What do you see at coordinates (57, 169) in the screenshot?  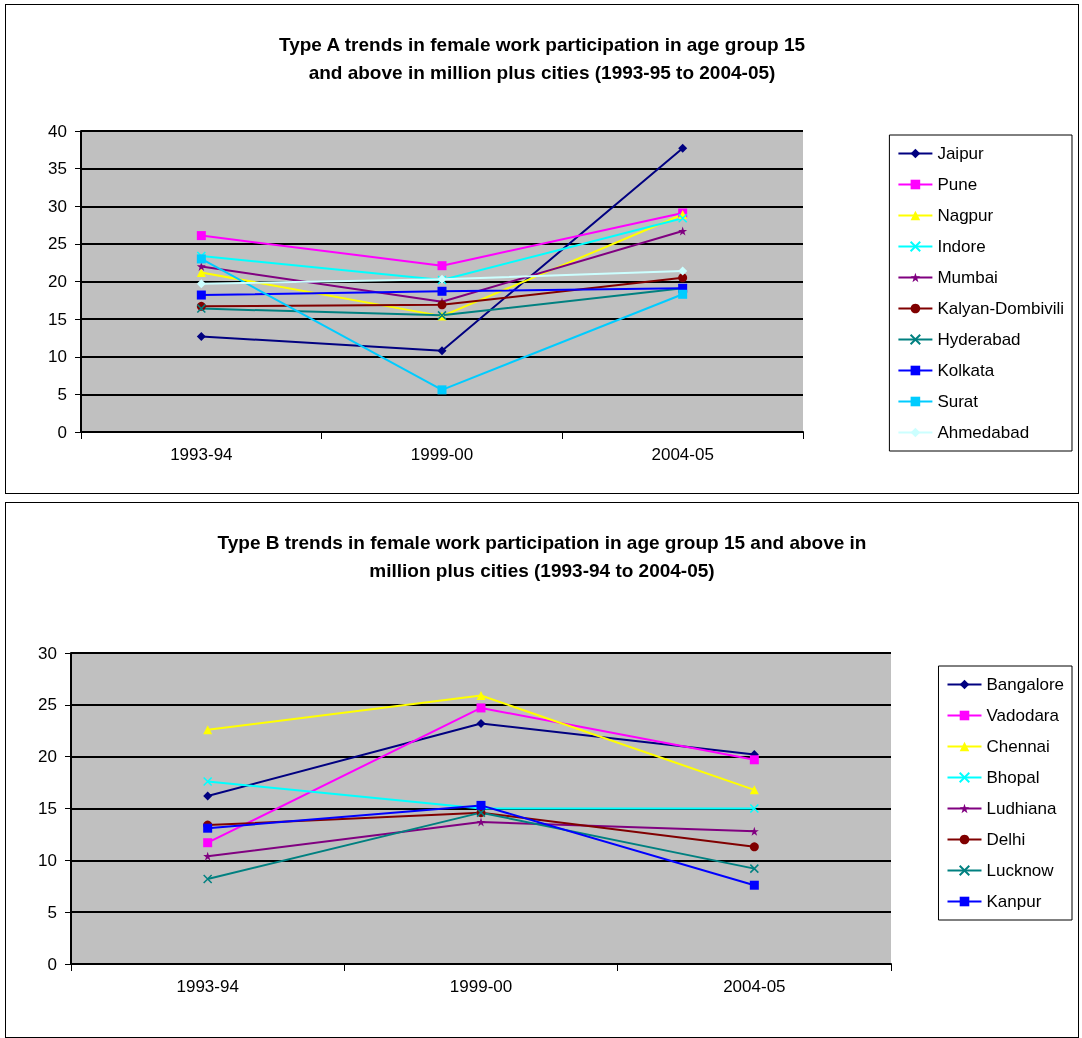 I see `y-tick-label: 35` at bounding box center [57, 169].